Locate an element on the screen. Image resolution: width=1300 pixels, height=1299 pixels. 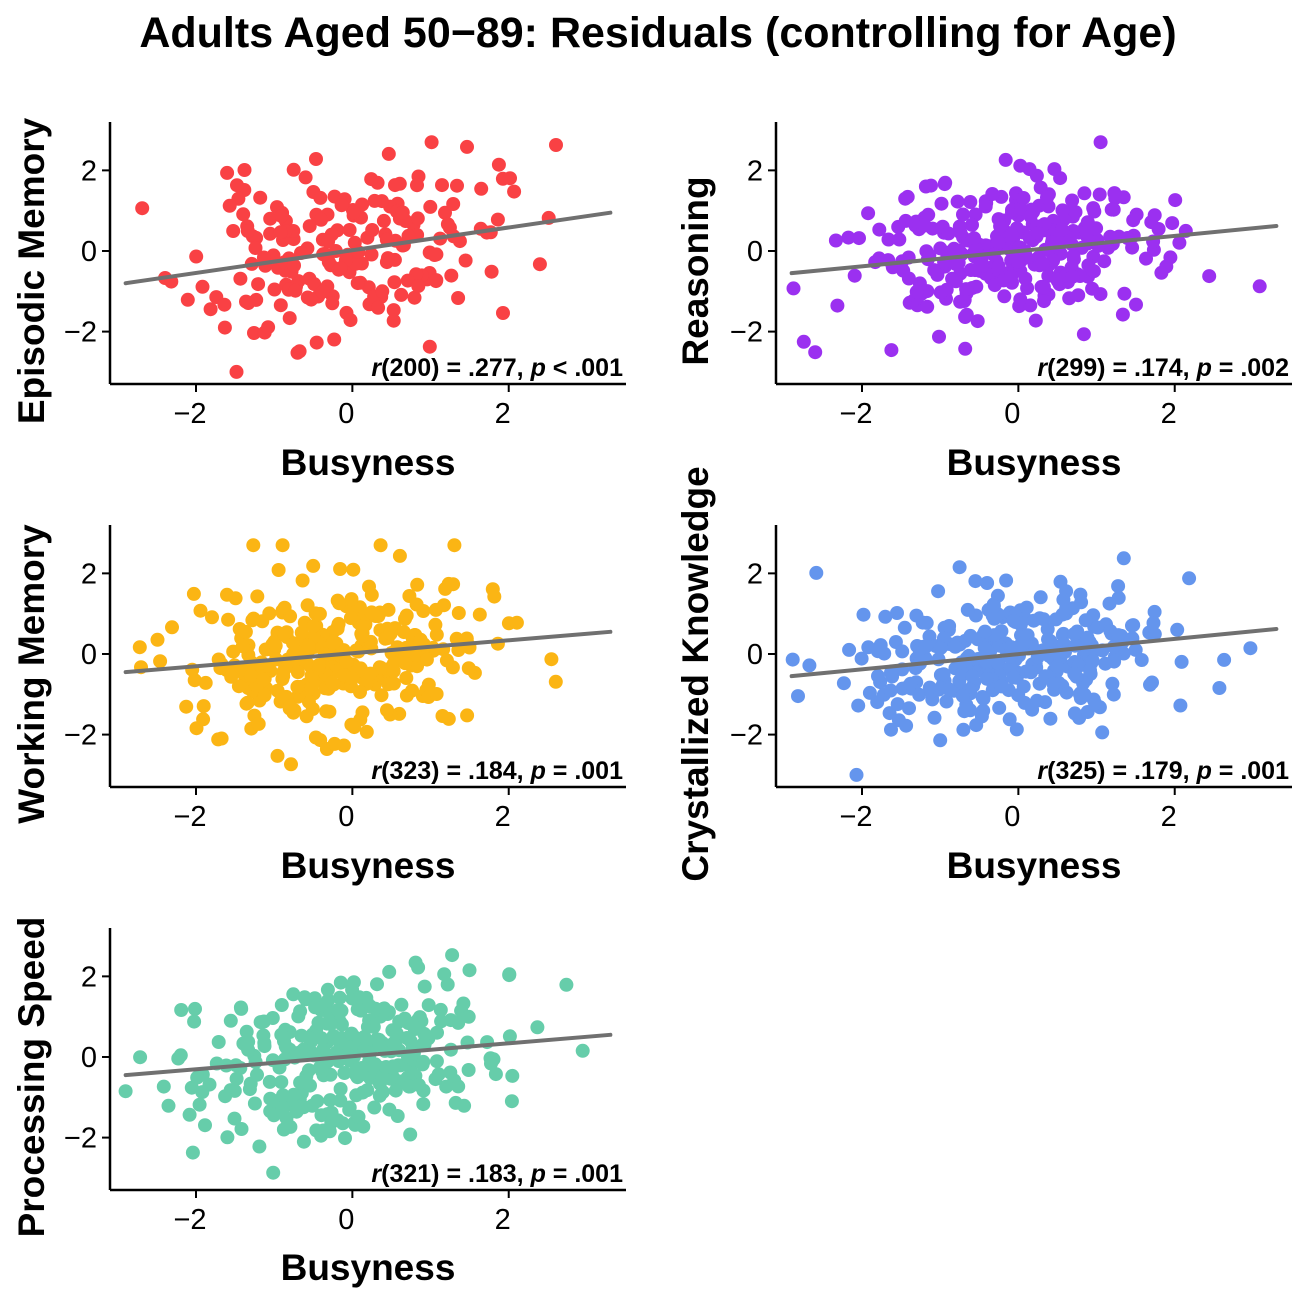
x-tick-label: 0 is located at coordinates (346, 414).